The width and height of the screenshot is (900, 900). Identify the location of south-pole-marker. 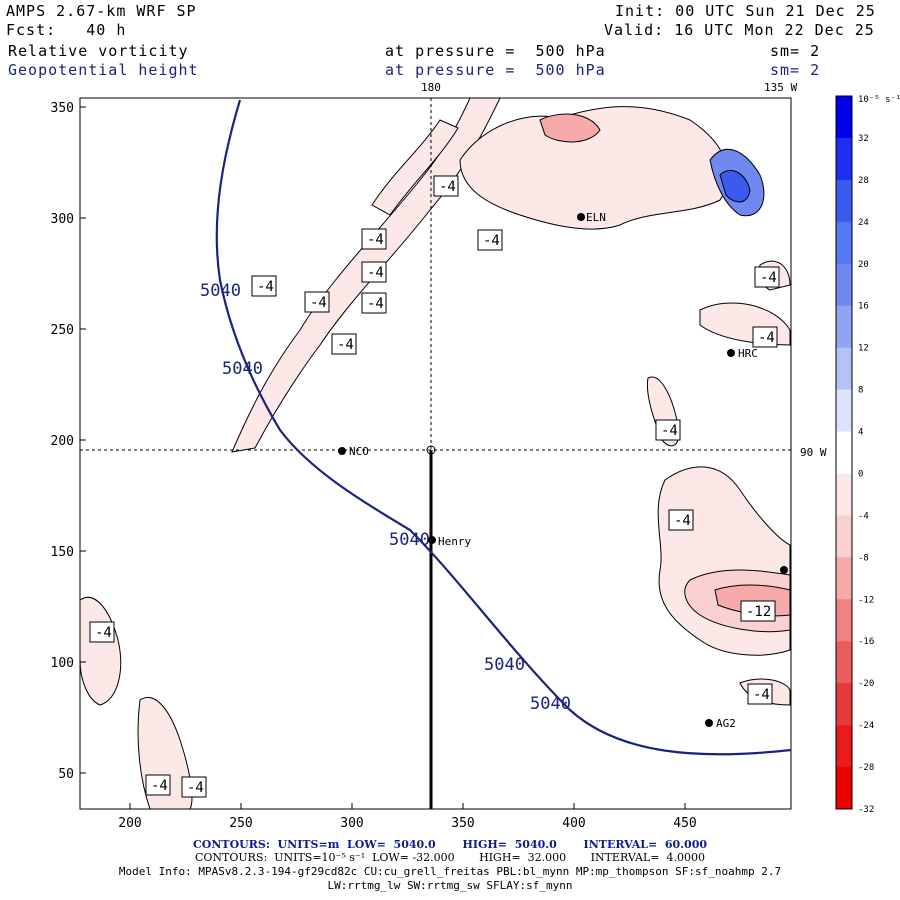
(431, 450).